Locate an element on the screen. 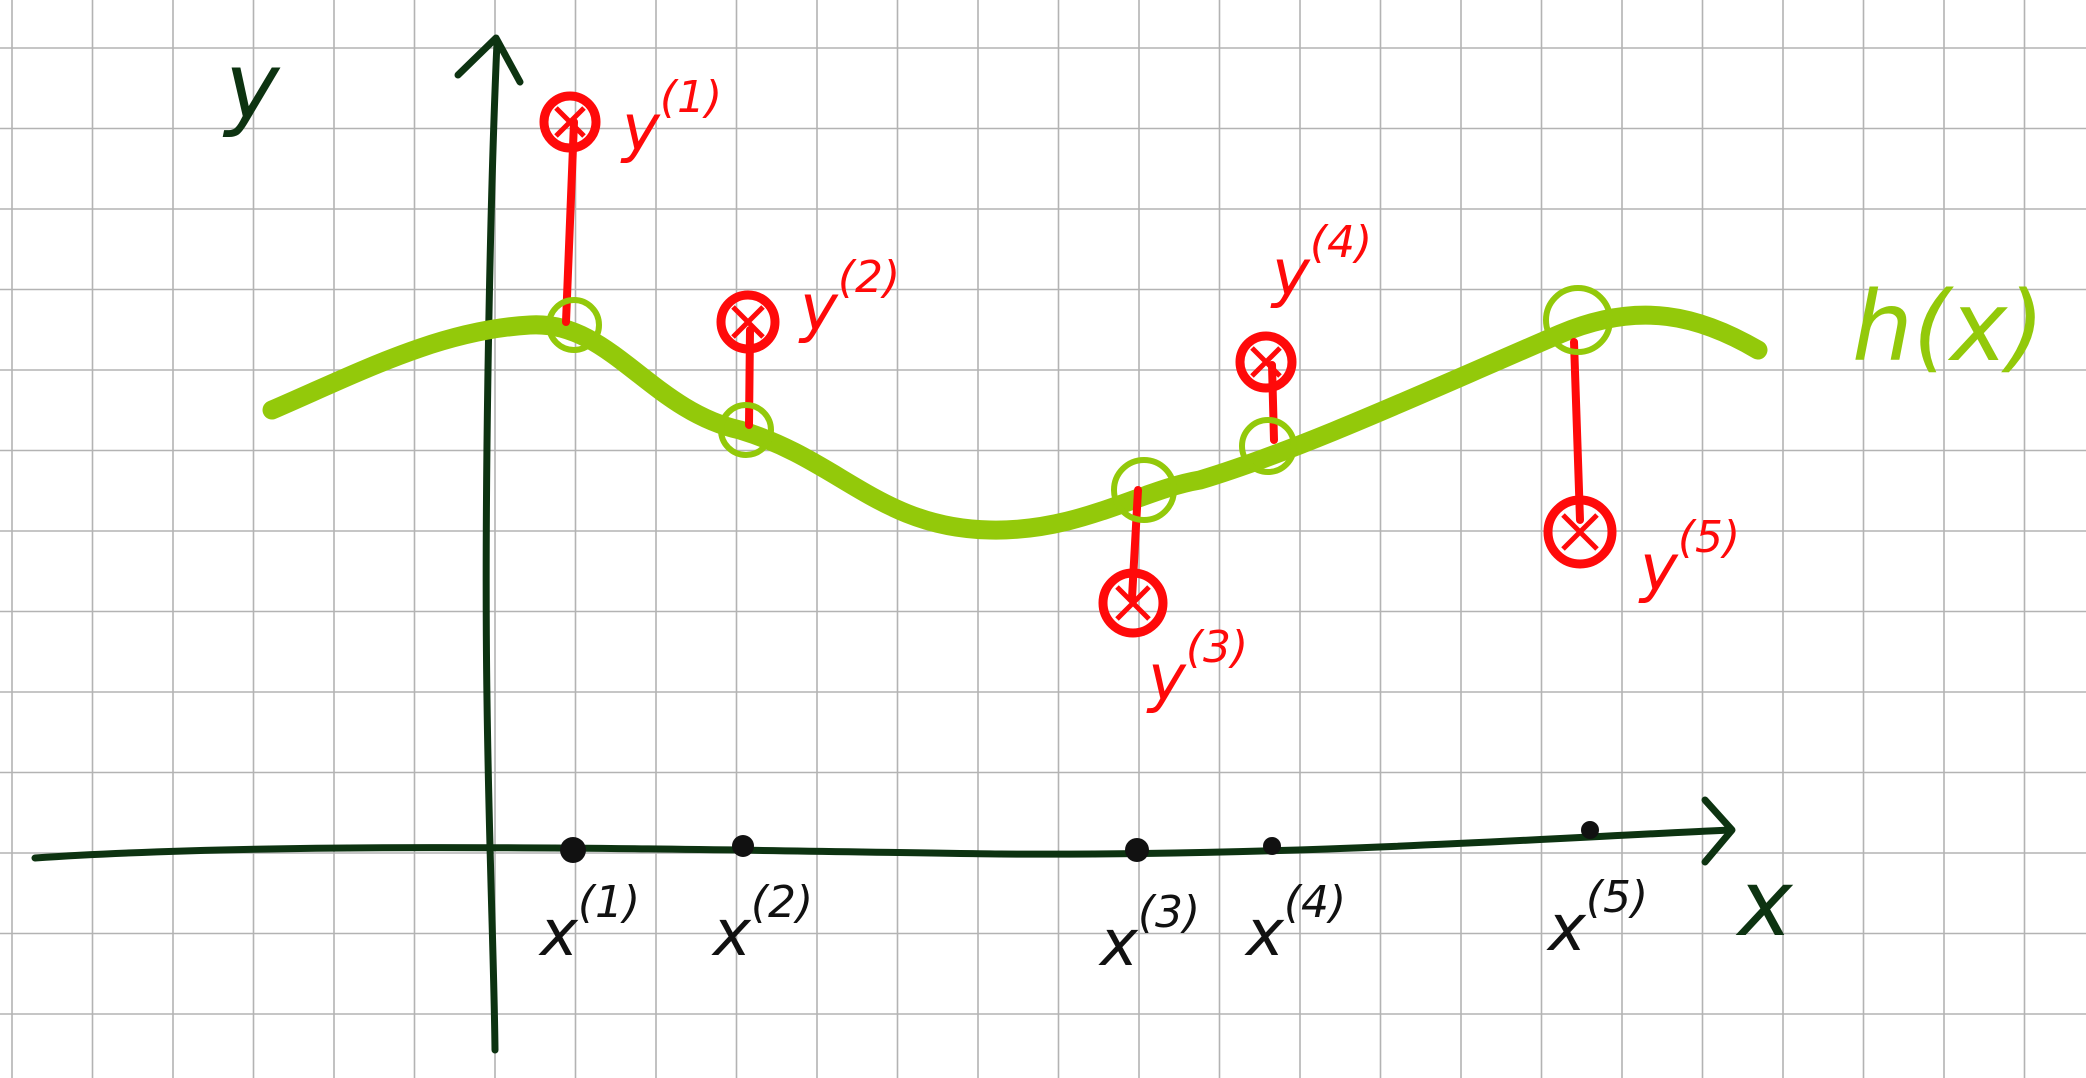 Image resolution: width=2086 pixels, height=1078 pixels. y-value-label: y(3) is located at coordinates (1197, 669).